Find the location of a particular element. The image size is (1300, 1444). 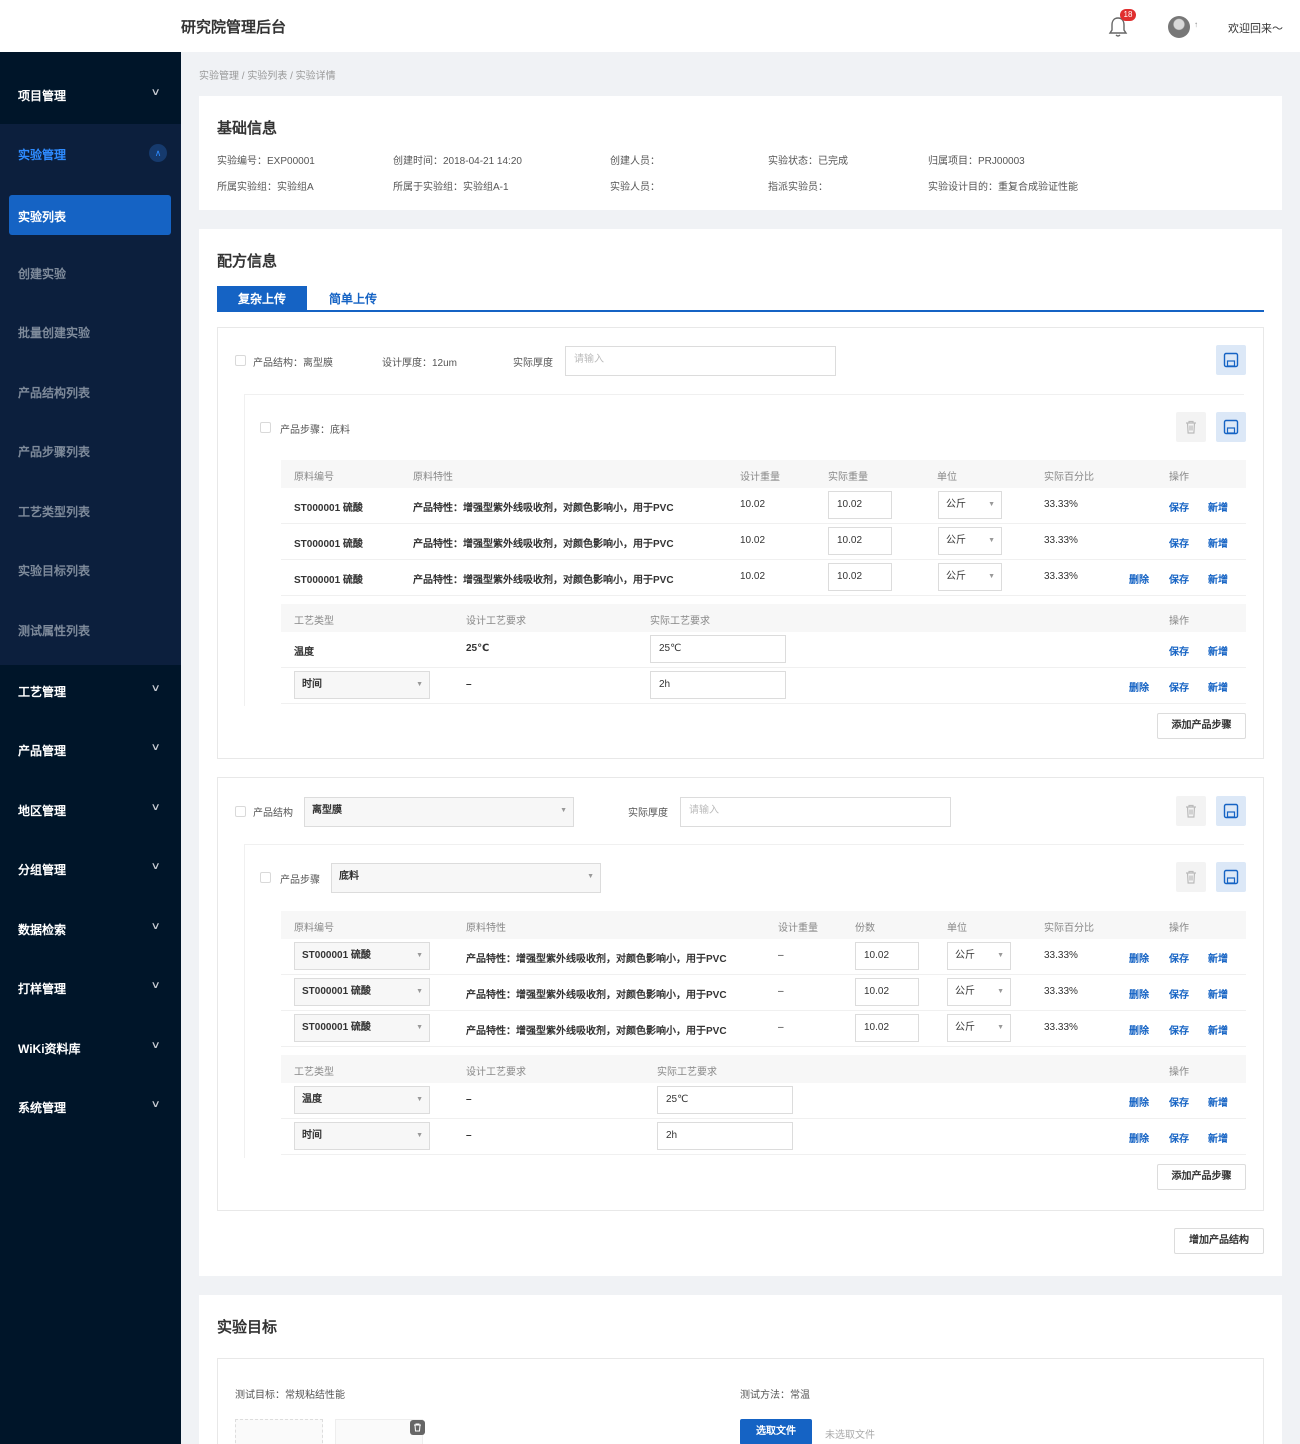

process-design: 25℃ is located at coordinates (478, 648).